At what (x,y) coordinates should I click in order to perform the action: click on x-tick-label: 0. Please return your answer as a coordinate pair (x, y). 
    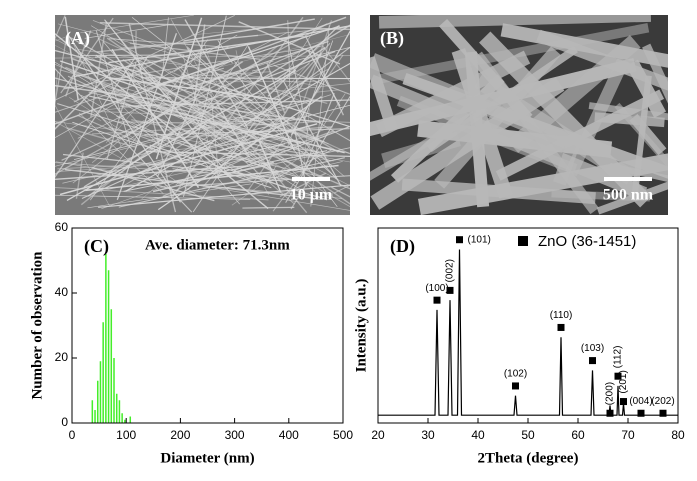
    Looking at the image, I should click on (72, 435).